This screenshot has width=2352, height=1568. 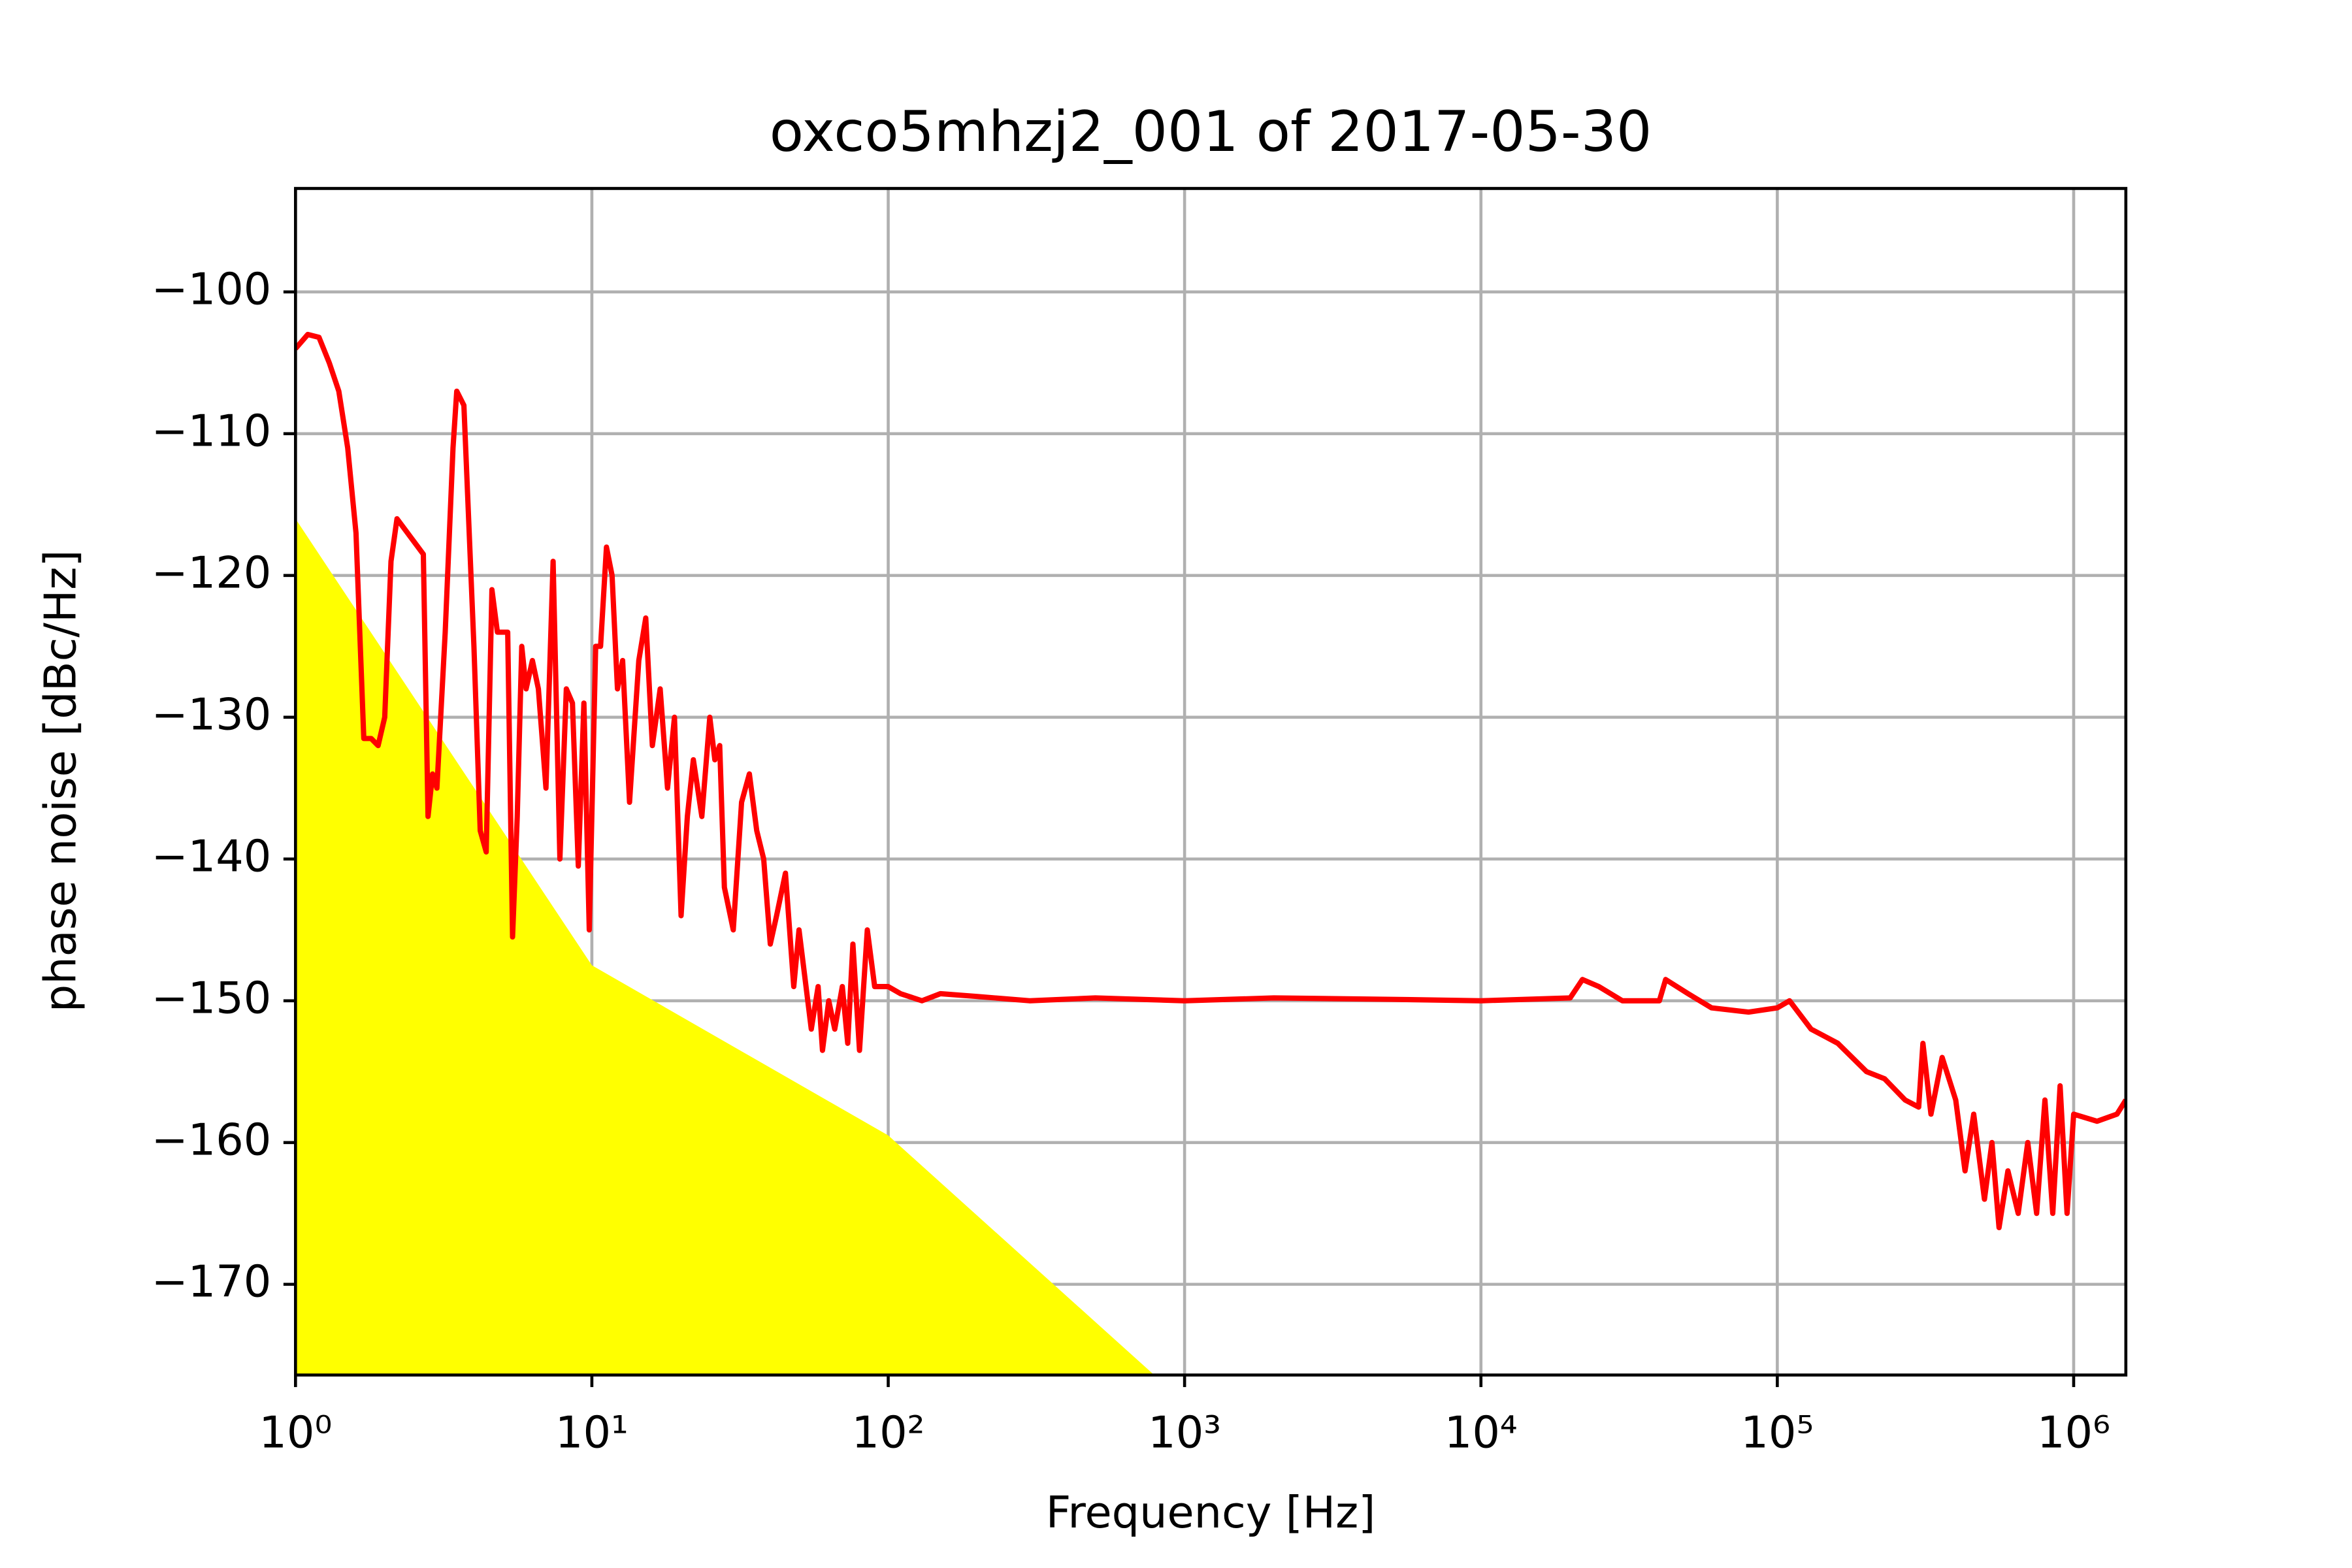 What do you see at coordinates (212, 714) in the screenshot?
I see `y-tick-label: −130` at bounding box center [212, 714].